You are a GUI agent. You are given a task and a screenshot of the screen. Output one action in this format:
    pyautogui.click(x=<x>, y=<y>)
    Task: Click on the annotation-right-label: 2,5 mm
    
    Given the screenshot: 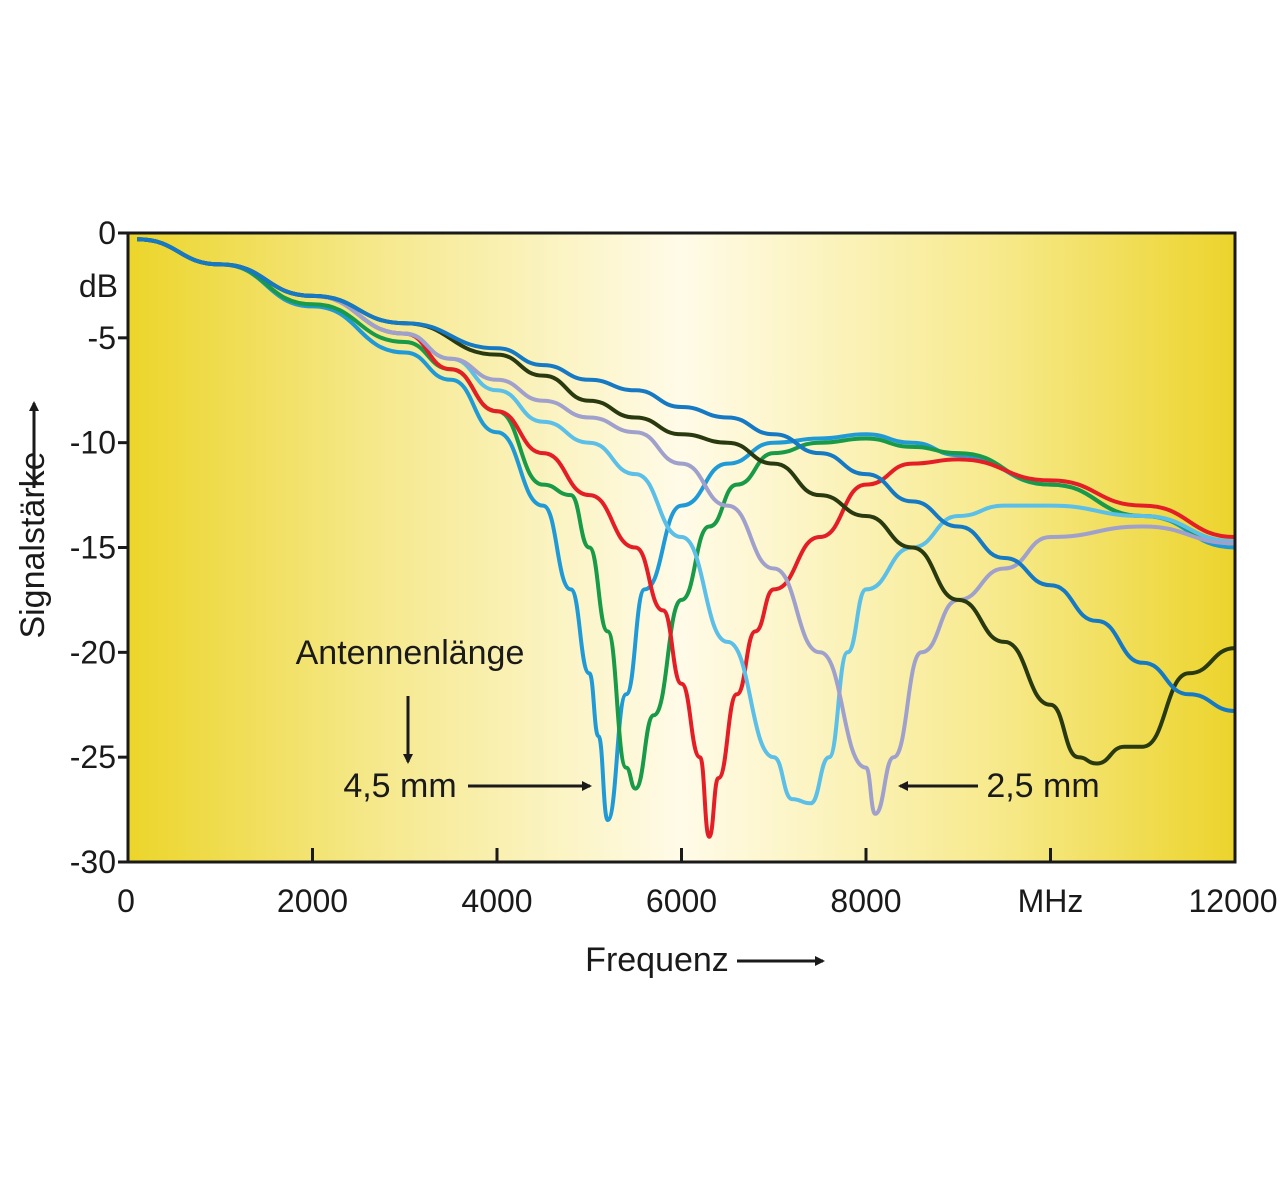 What is the action you would take?
    pyautogui.click(x=1042, y=786)
    